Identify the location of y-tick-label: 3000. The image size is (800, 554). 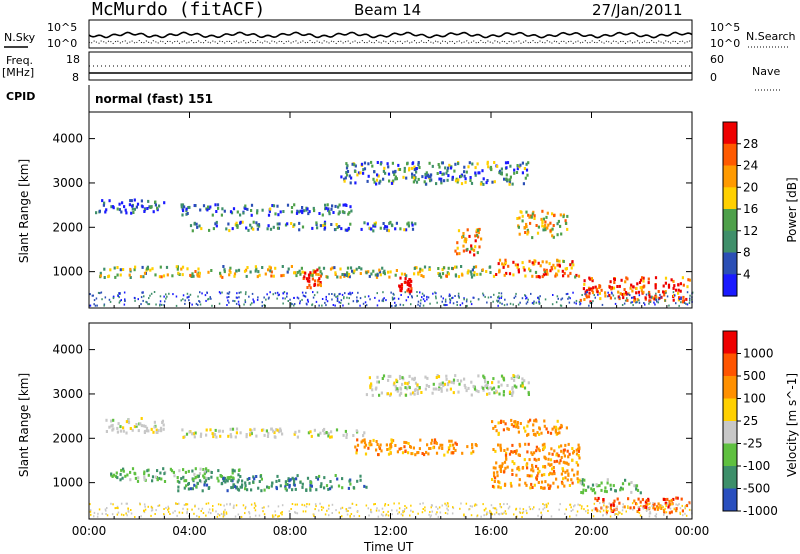
(67, 183).